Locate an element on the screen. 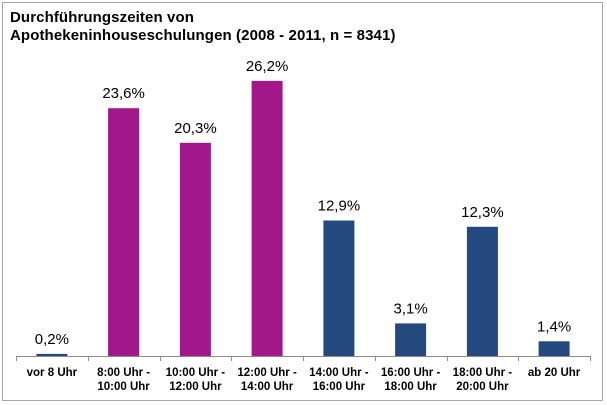  x-tick-label: ab 20 Uhr is located at coordinates (554, 373).